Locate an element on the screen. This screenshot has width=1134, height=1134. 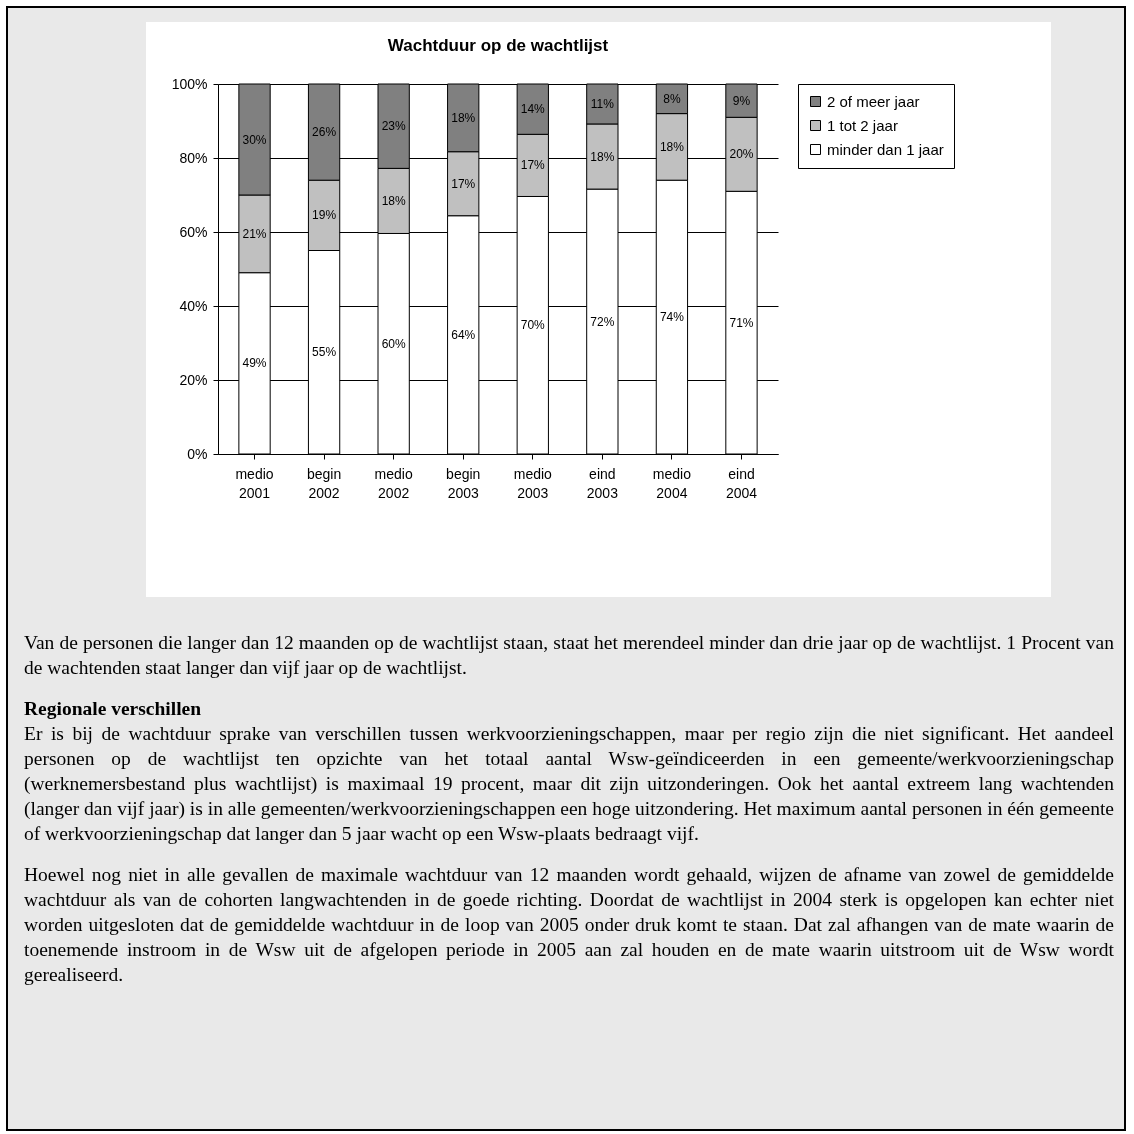
y-tick-label: 20% is located at coordinates (193, 379).